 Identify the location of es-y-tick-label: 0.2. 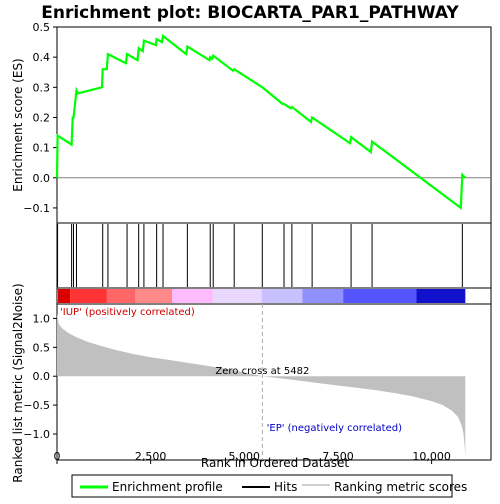
(42, 117).